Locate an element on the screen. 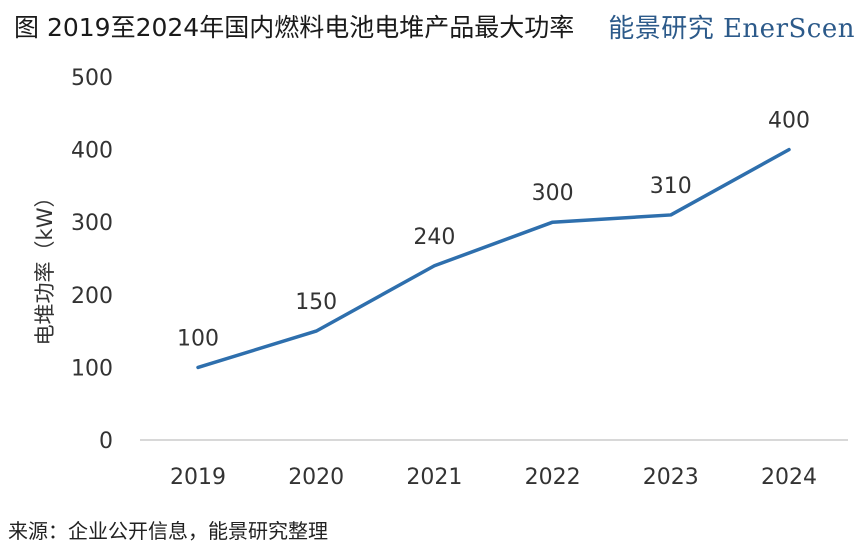 The image size is (865, 559). brand-logo: 能景研究 EnerScen is located at coordinates (731, 29).